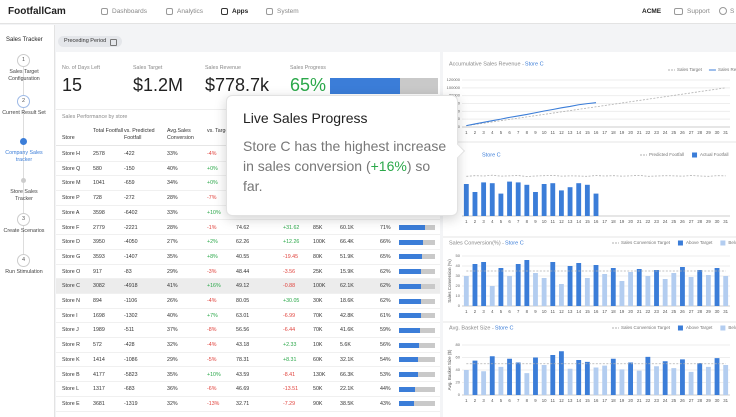  I want to click on table-cell: Store N, so click(71, 301).